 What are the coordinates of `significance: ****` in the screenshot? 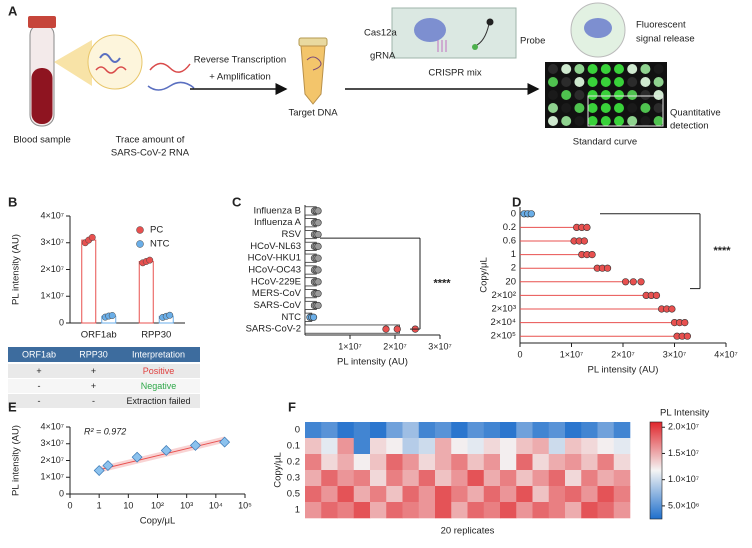 It's located at (722, 251).